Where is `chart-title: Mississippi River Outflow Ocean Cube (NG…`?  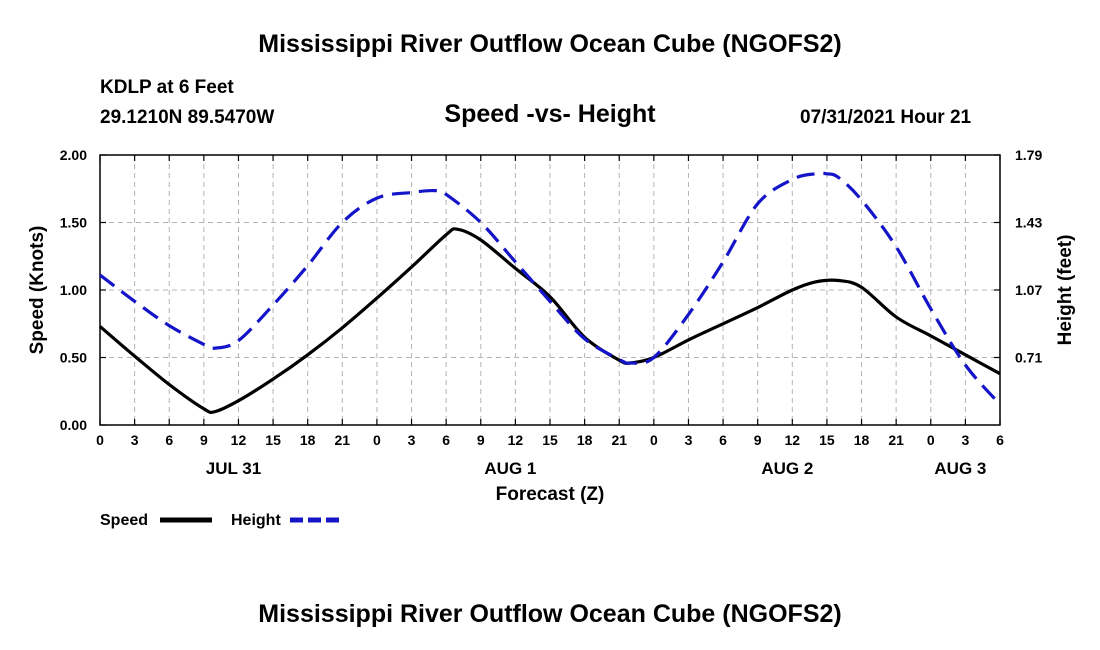 chart-title: Mississippi River Outflow Ocean Cube (NG… is located at coordinates (550, 44).